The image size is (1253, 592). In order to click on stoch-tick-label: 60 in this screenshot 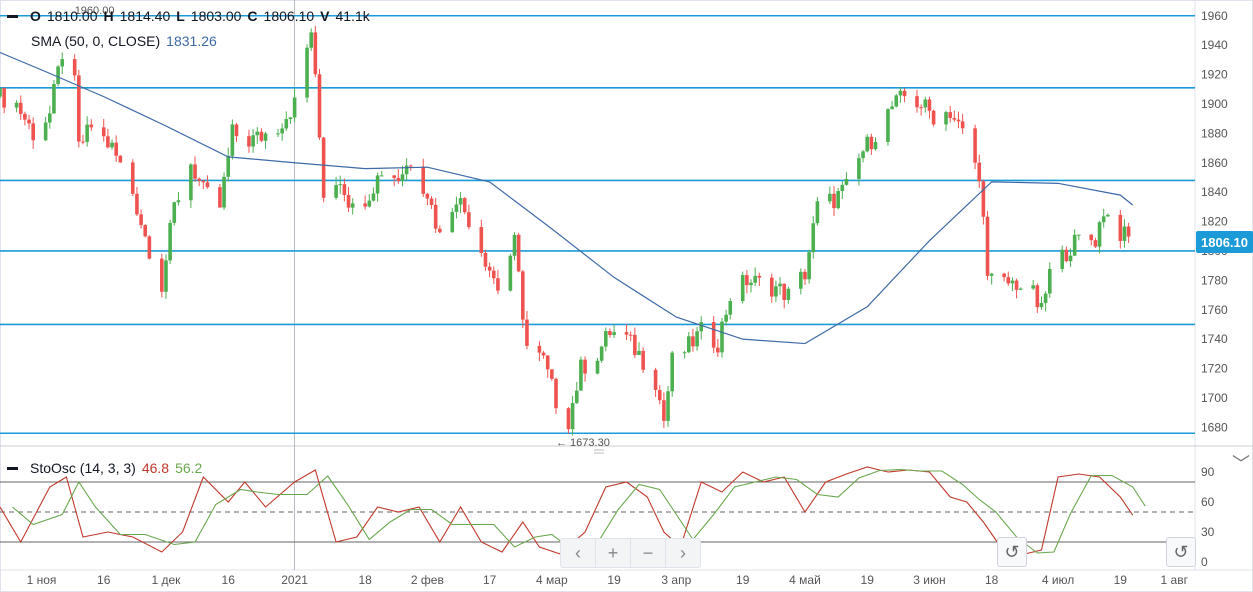, I will do `click(1208, 502)`.